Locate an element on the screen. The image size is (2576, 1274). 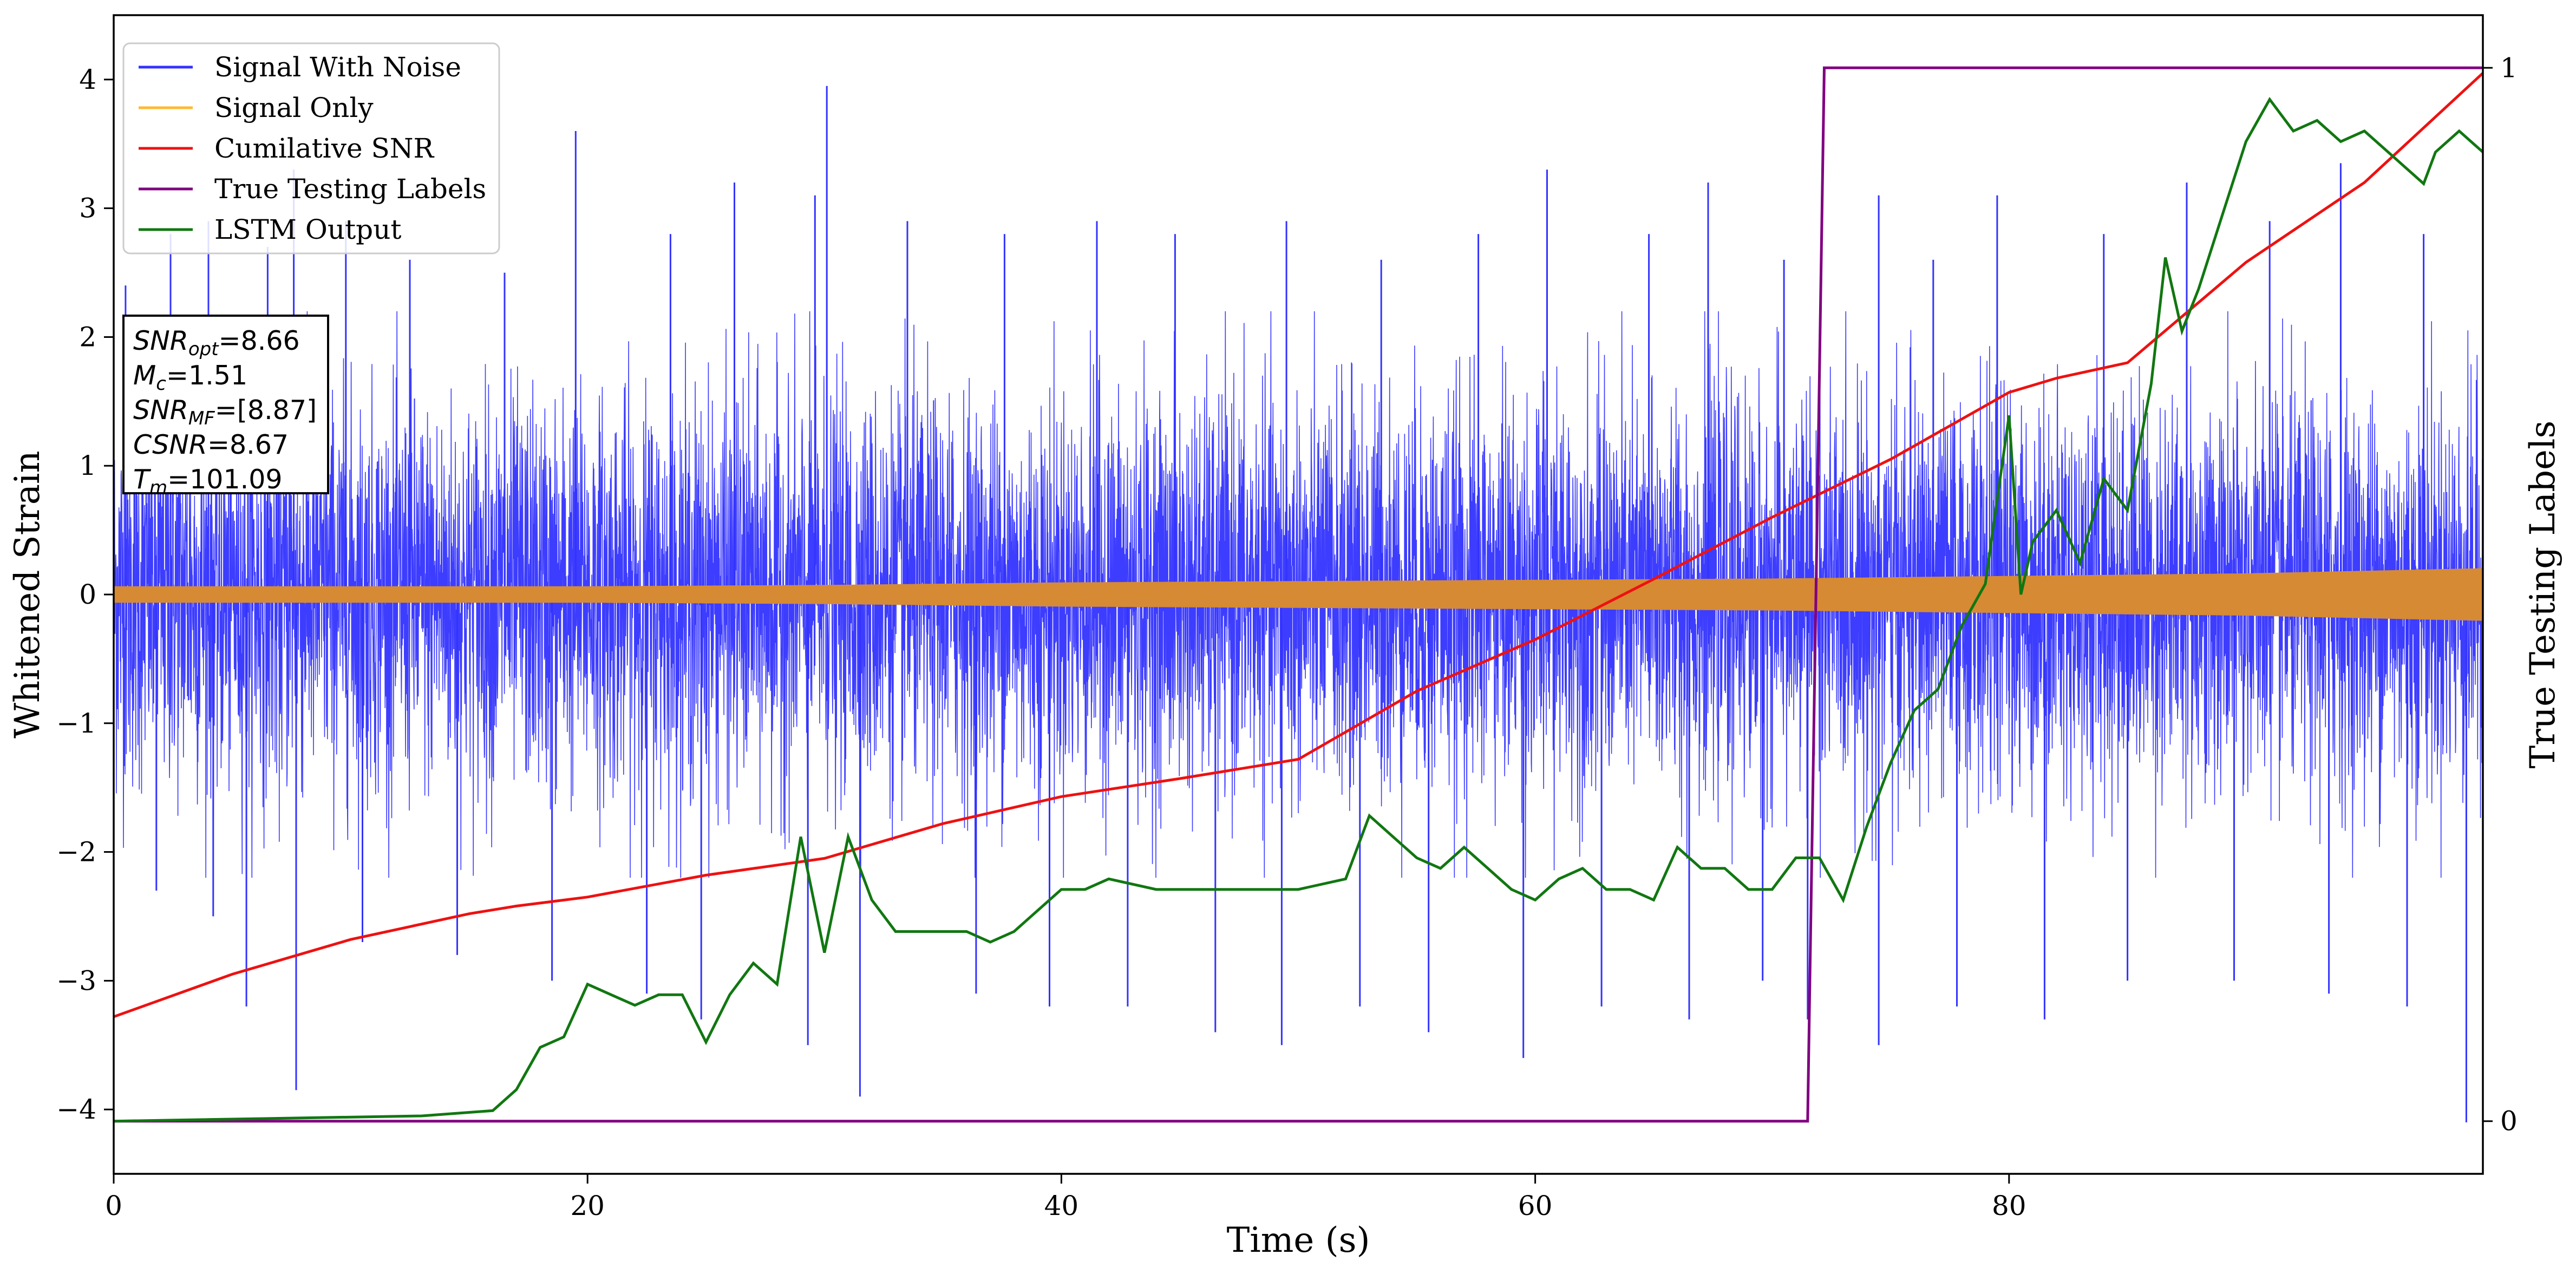
x-axis: 0 20 40 60 80 is located at coordinates (1065, 1197).